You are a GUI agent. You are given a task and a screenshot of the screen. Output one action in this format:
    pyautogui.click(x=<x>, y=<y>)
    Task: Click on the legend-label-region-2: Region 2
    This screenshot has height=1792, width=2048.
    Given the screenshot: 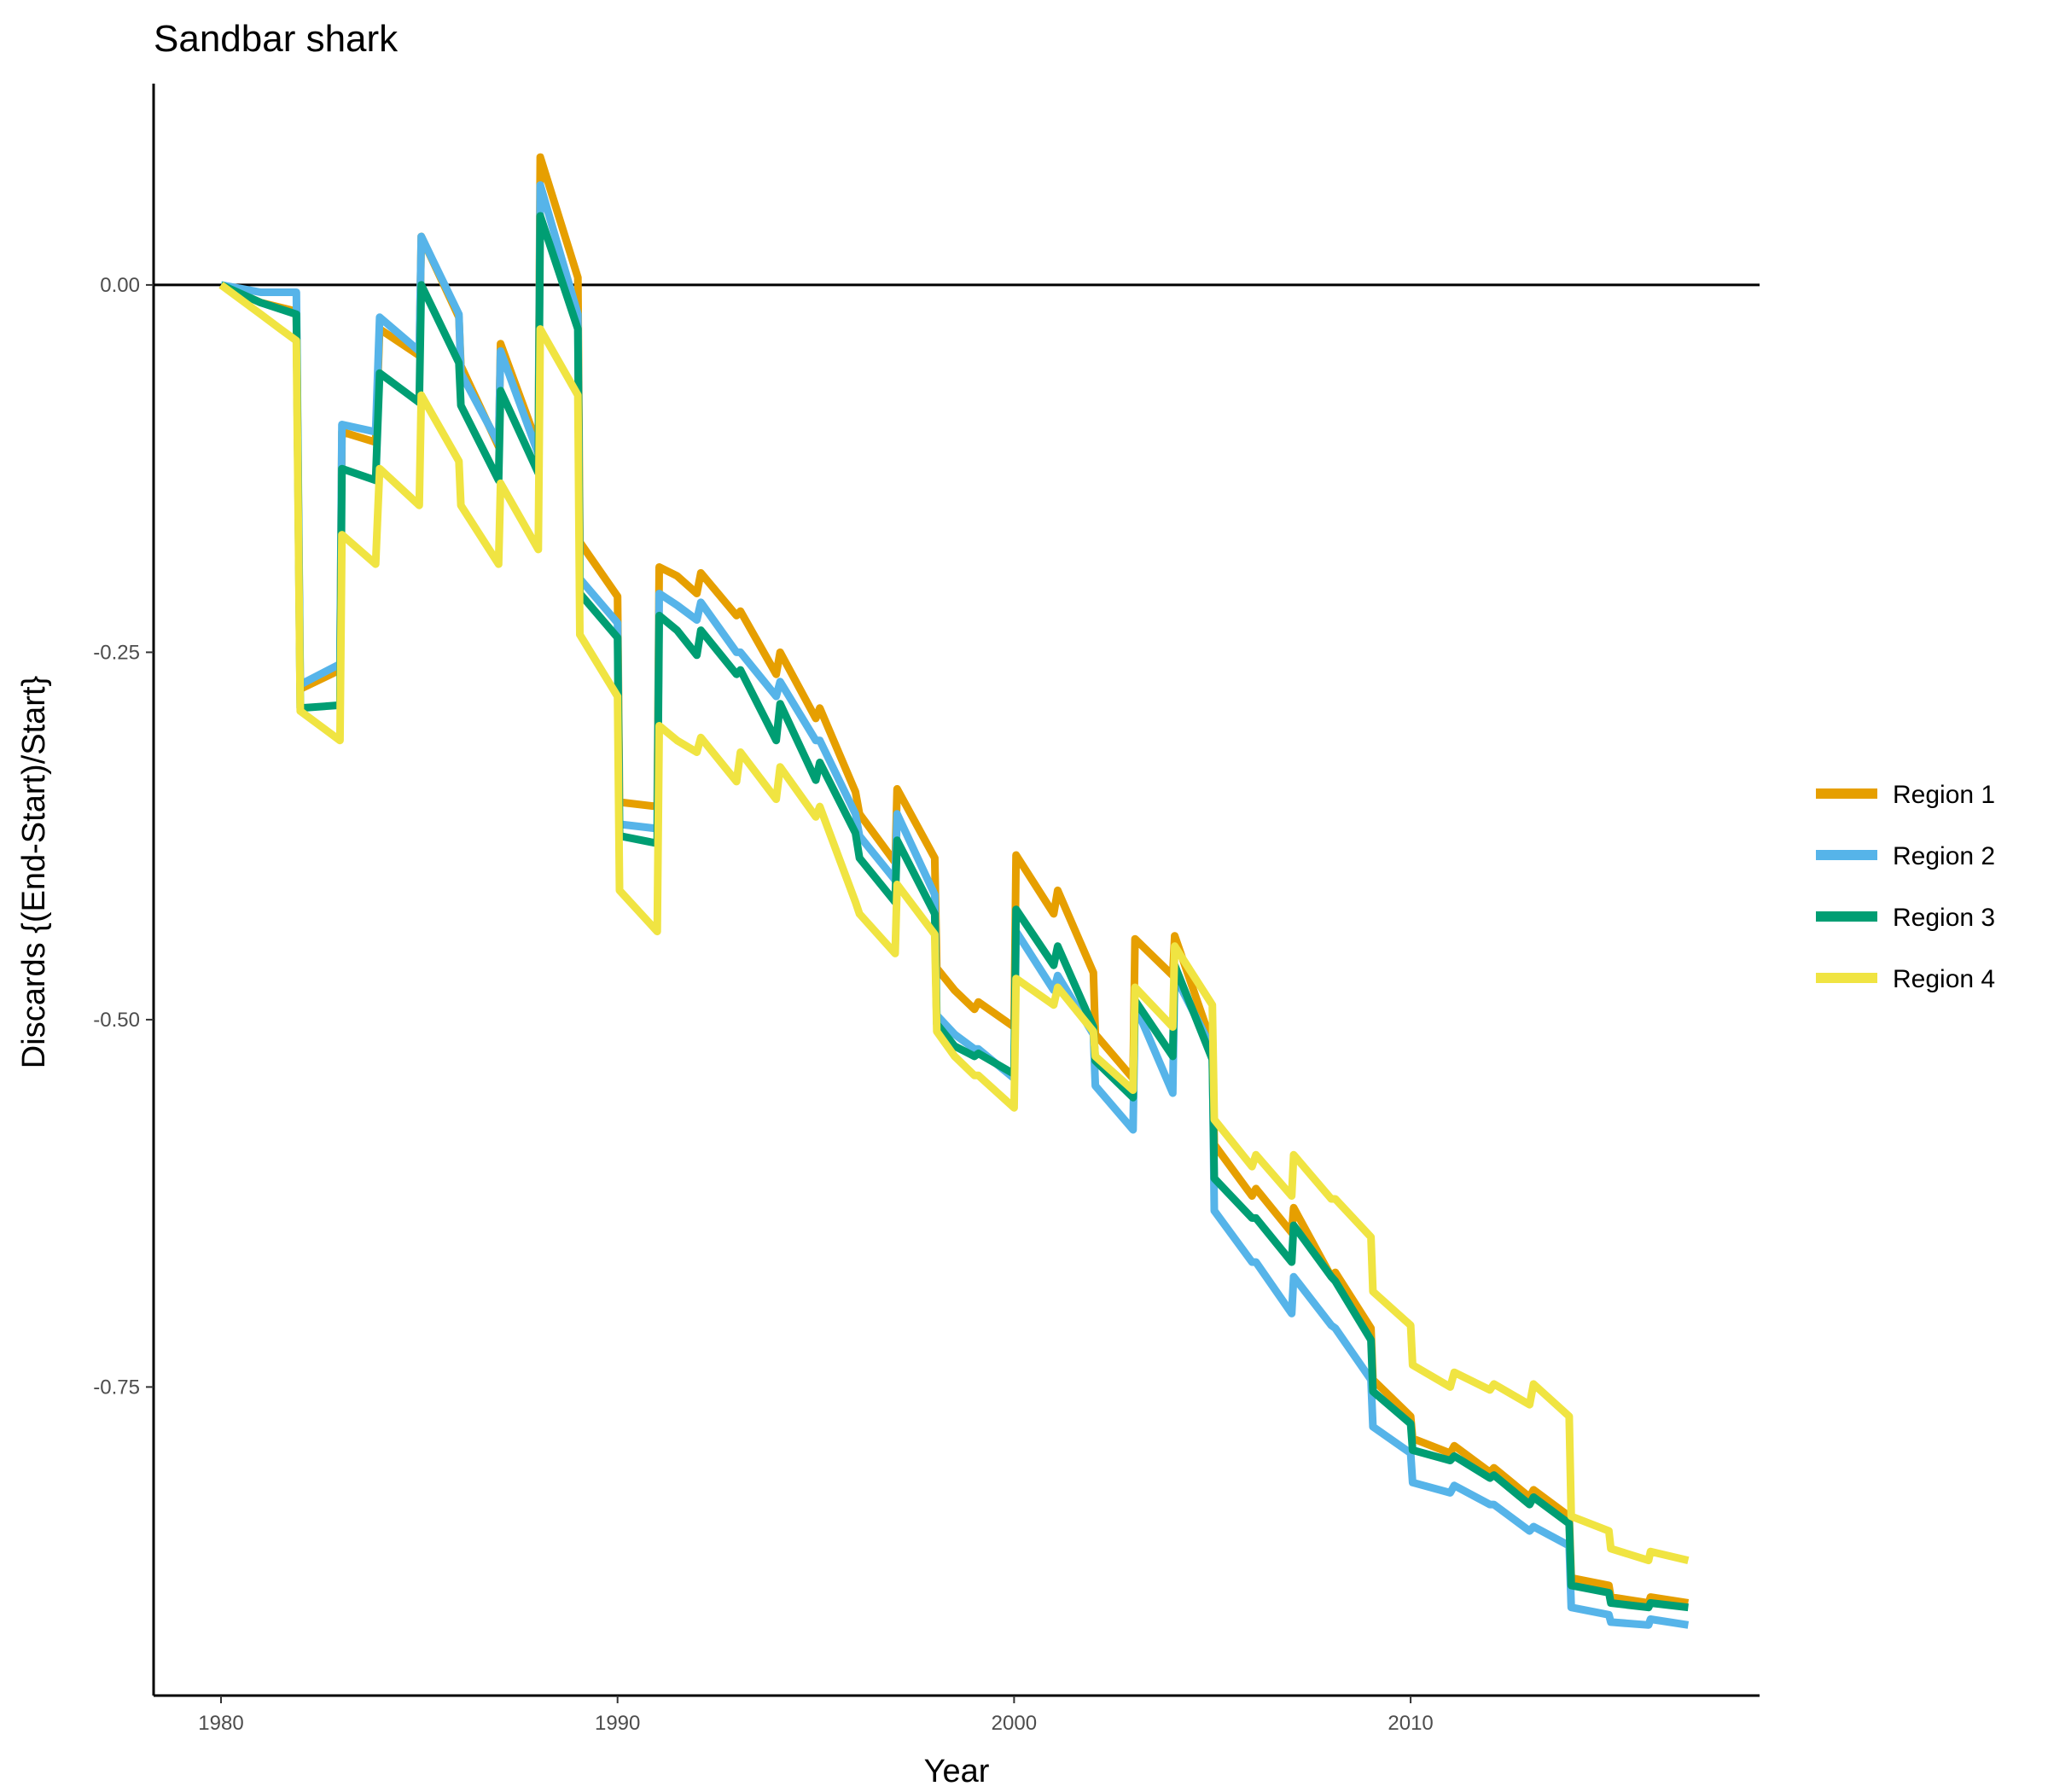 What is the action you would take?
    pyautogui.click(x=1944, y=856)
    